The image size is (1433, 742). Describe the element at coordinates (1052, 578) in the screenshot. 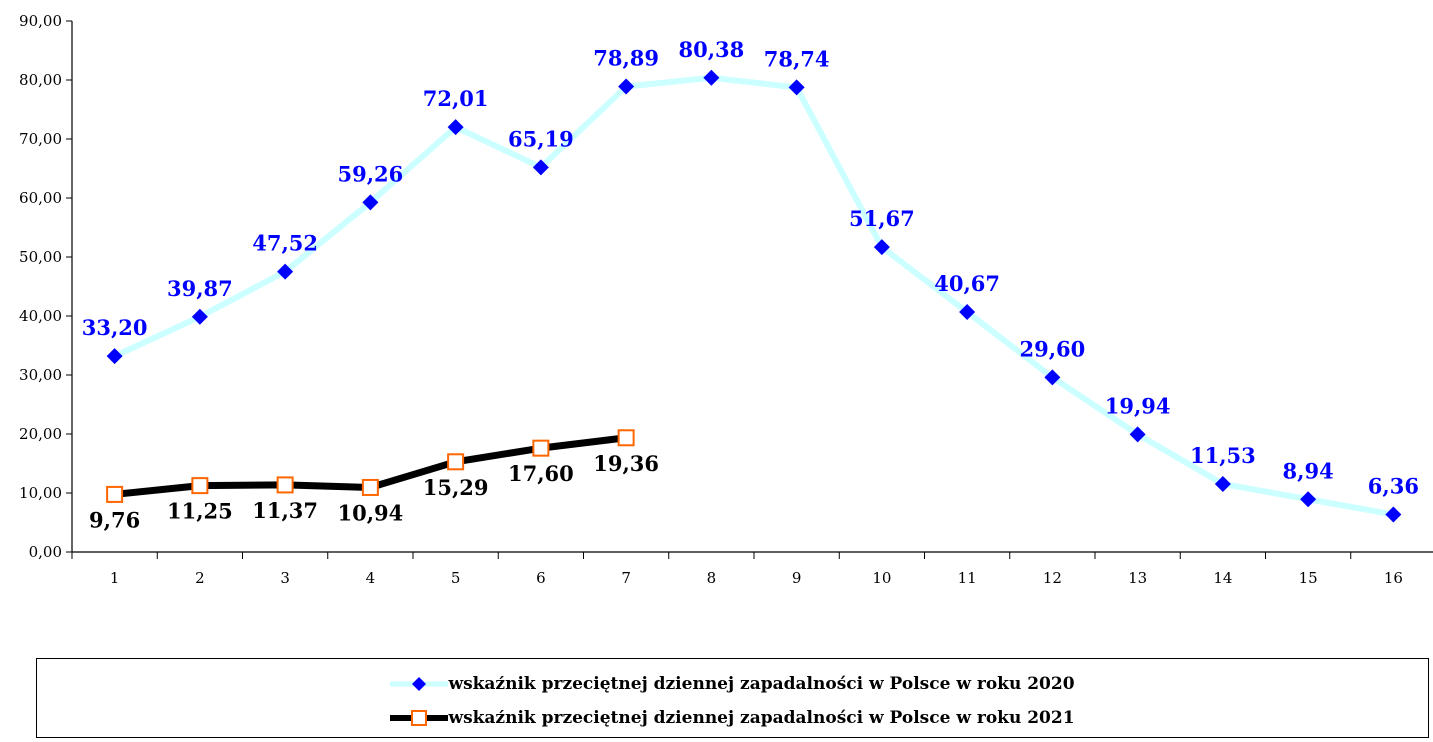

I see `x-tick-label: 12` at that location.